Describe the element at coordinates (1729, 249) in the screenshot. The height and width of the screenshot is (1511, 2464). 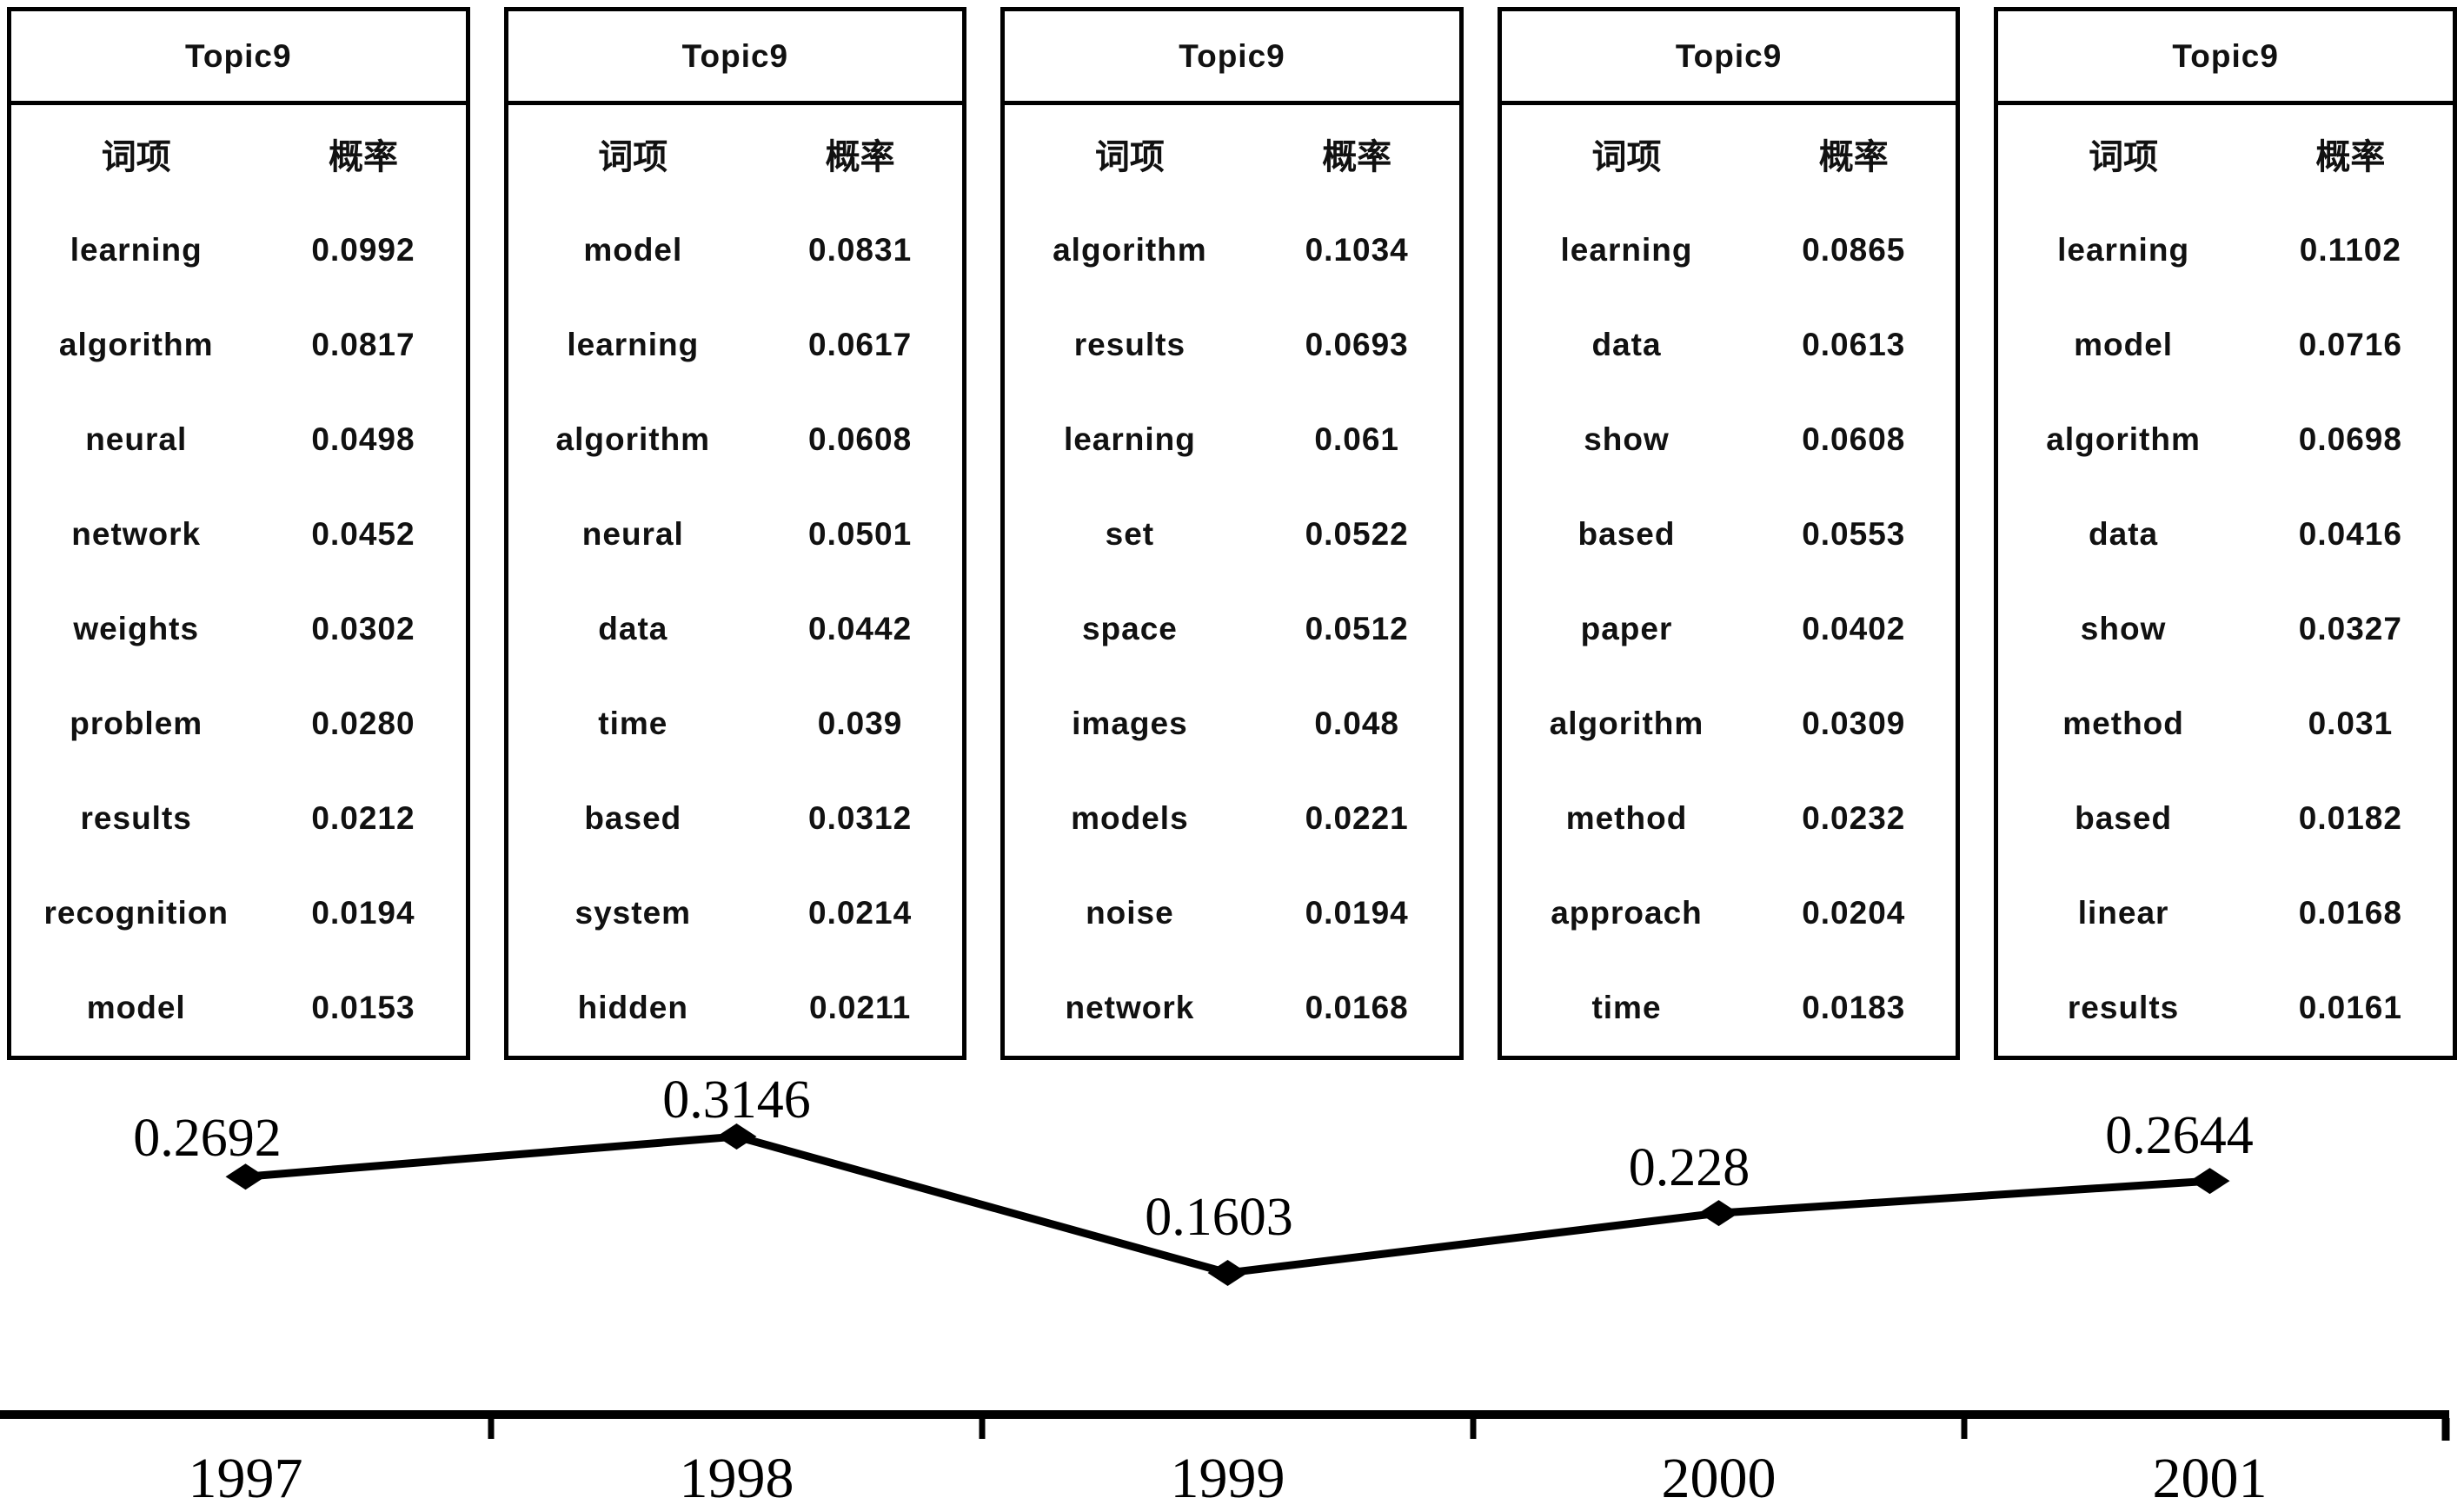
I see `table-row: learning 0.0865` at that location.